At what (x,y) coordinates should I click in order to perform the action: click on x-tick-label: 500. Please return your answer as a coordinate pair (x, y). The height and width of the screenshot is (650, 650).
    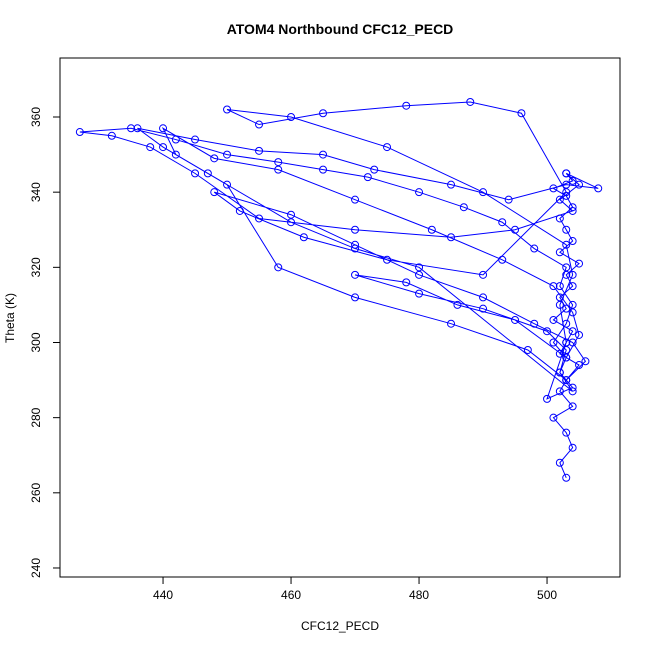
    Looking at the image, I should click on (547, 595).